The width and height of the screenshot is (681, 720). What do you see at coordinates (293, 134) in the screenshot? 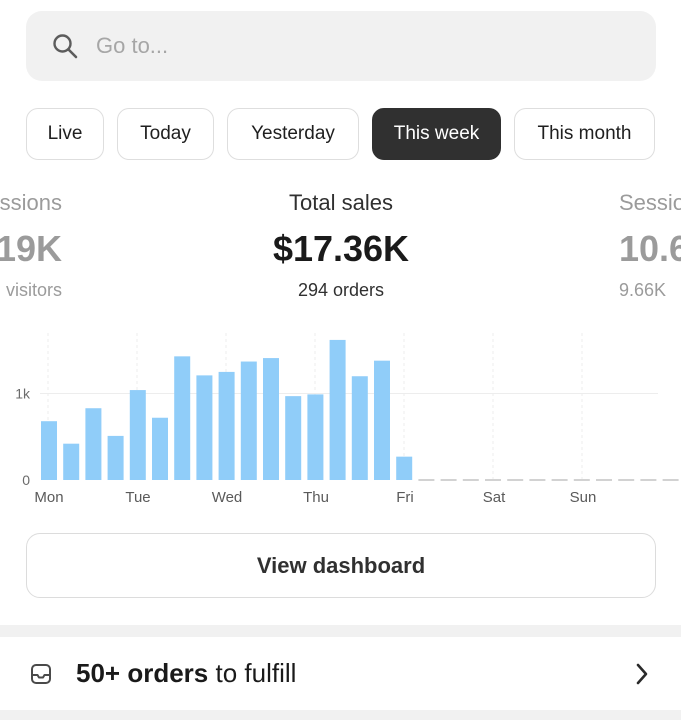
I see `filter-yesterday: Yesterday` at bounding box center [293, 134].